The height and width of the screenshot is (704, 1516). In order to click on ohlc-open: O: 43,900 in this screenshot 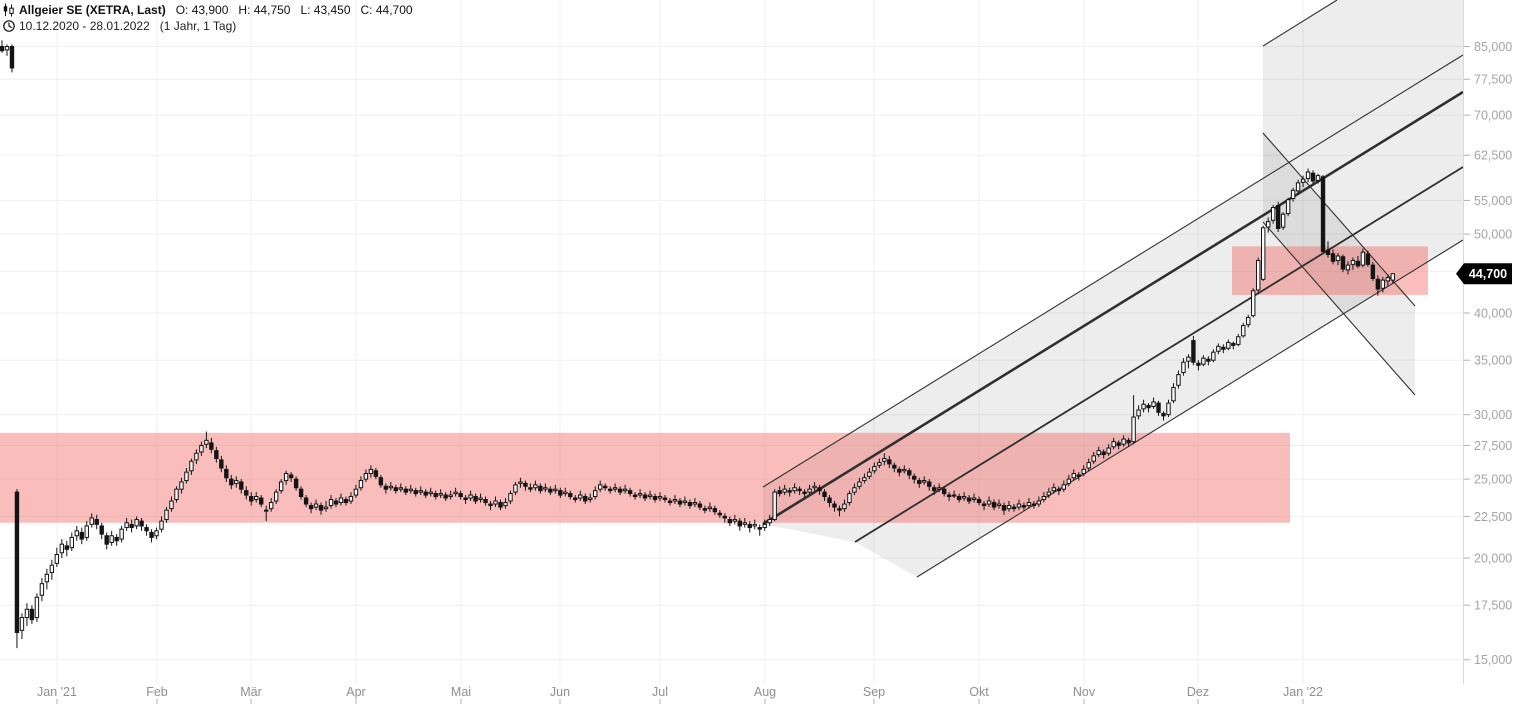, I will do `click(202, 10)`.